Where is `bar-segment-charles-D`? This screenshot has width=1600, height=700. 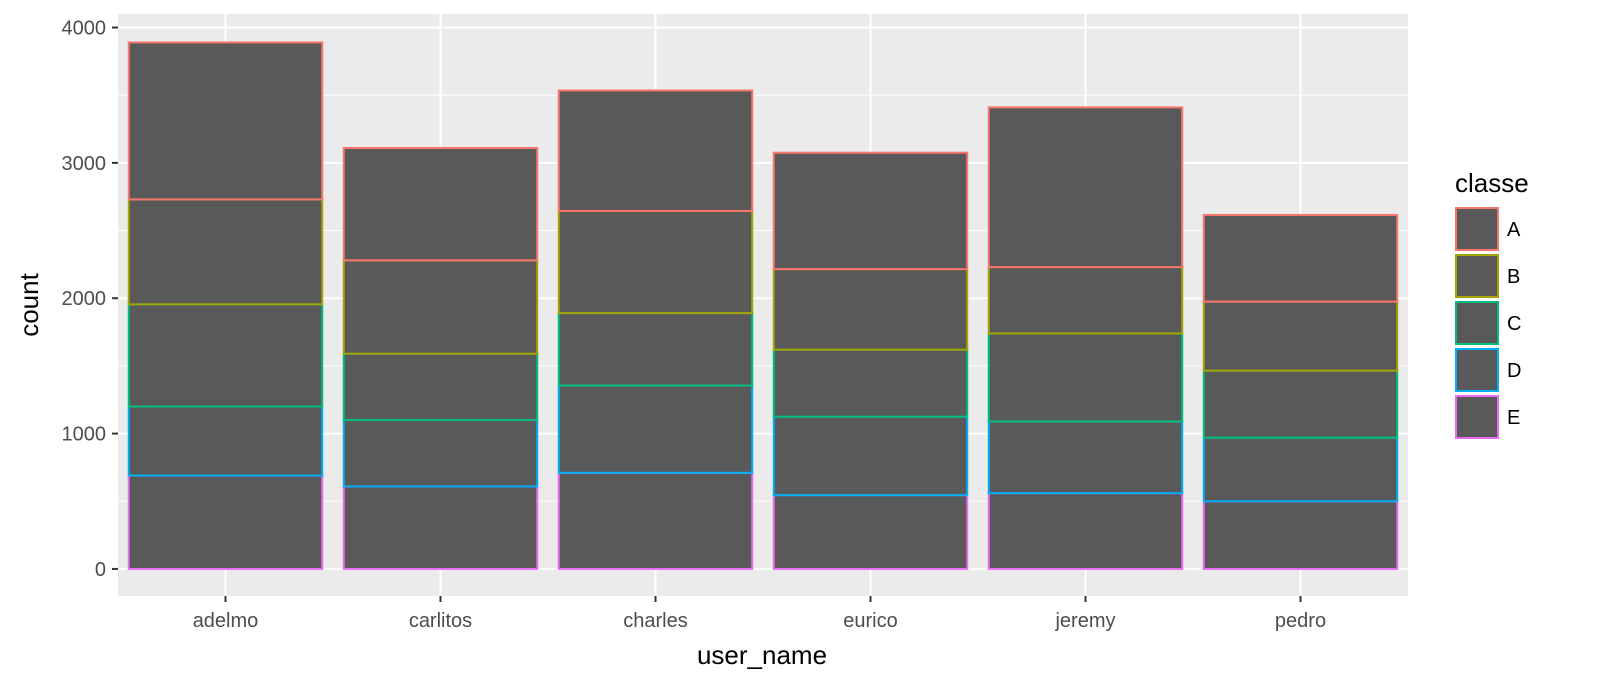
bar-segment-charles-D is located at coordinates (655, 429).